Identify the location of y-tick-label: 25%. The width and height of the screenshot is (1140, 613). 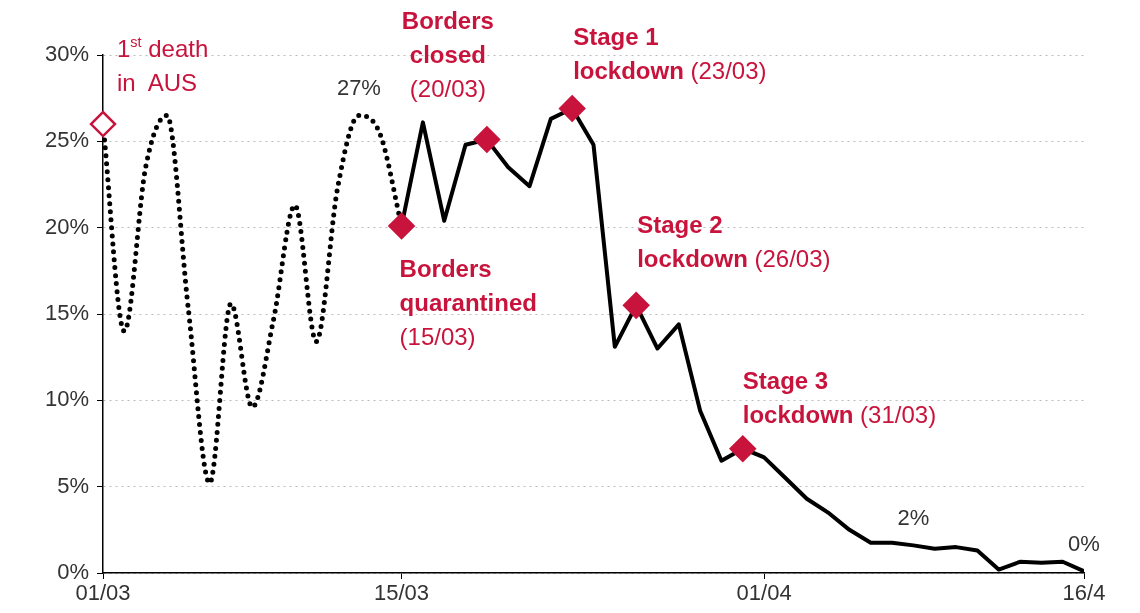
(66, 140).